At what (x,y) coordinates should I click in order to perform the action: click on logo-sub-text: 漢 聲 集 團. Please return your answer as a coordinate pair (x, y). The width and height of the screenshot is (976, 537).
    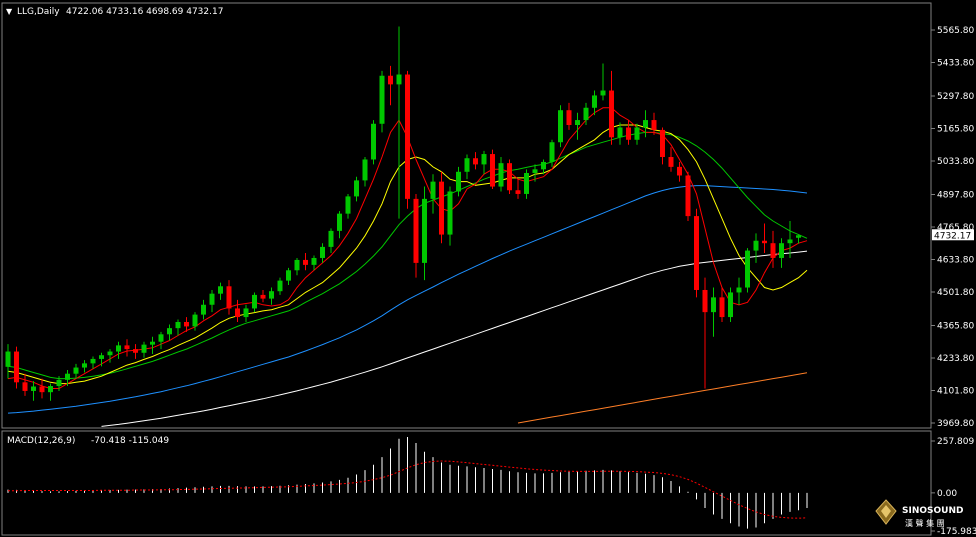
    Looking at the image, I should click on (925, 523).